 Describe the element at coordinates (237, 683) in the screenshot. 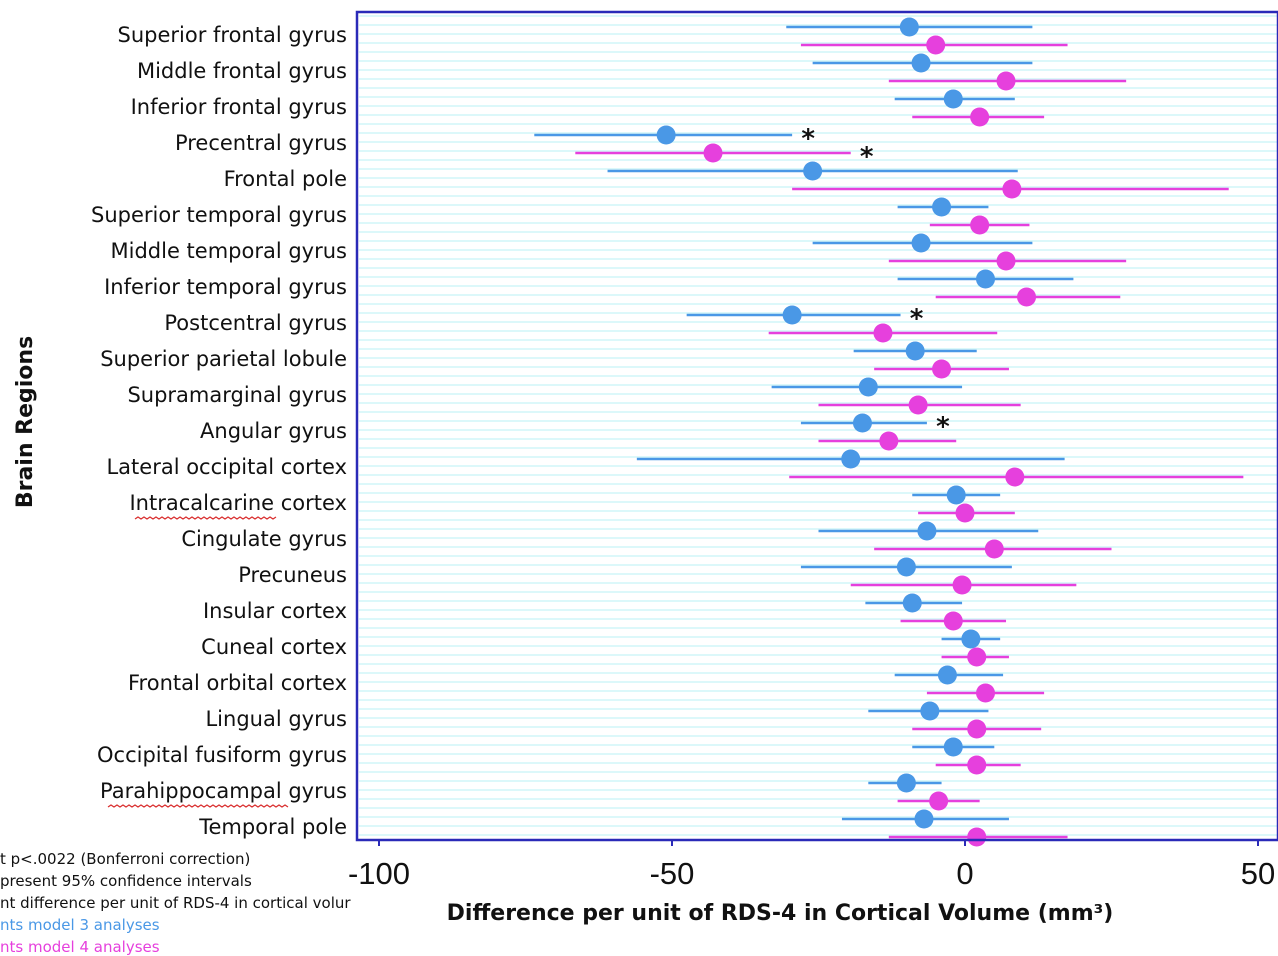

I see `region-label: Frontal orbital cortex` at that location.